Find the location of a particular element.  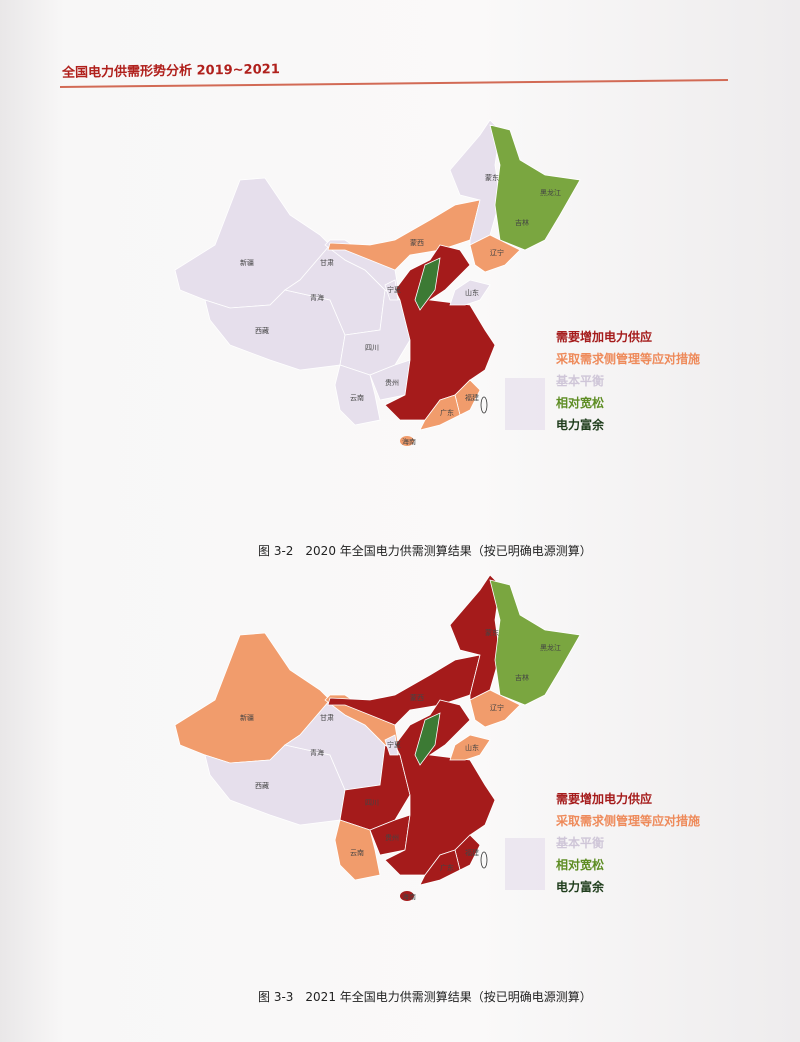

legend-2021: 需要增加电力供应 采取需求侧管理等应对措施 基本平衡 相对宽松 电力富余 is located at coordinates (628, 843).